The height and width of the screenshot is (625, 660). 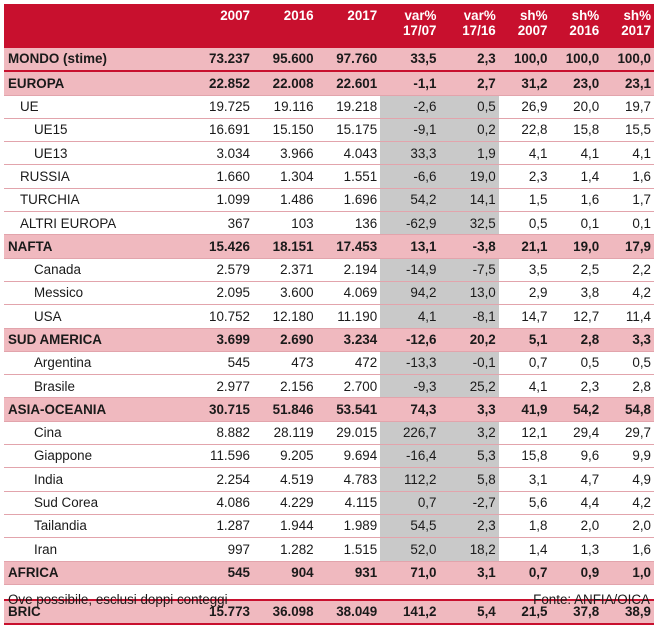 I want to click on country-row: TURCHIA 1.099 1.486 1.696 54,2 14,1 1,5 1,6 1,7, so click(x=329, y=200).